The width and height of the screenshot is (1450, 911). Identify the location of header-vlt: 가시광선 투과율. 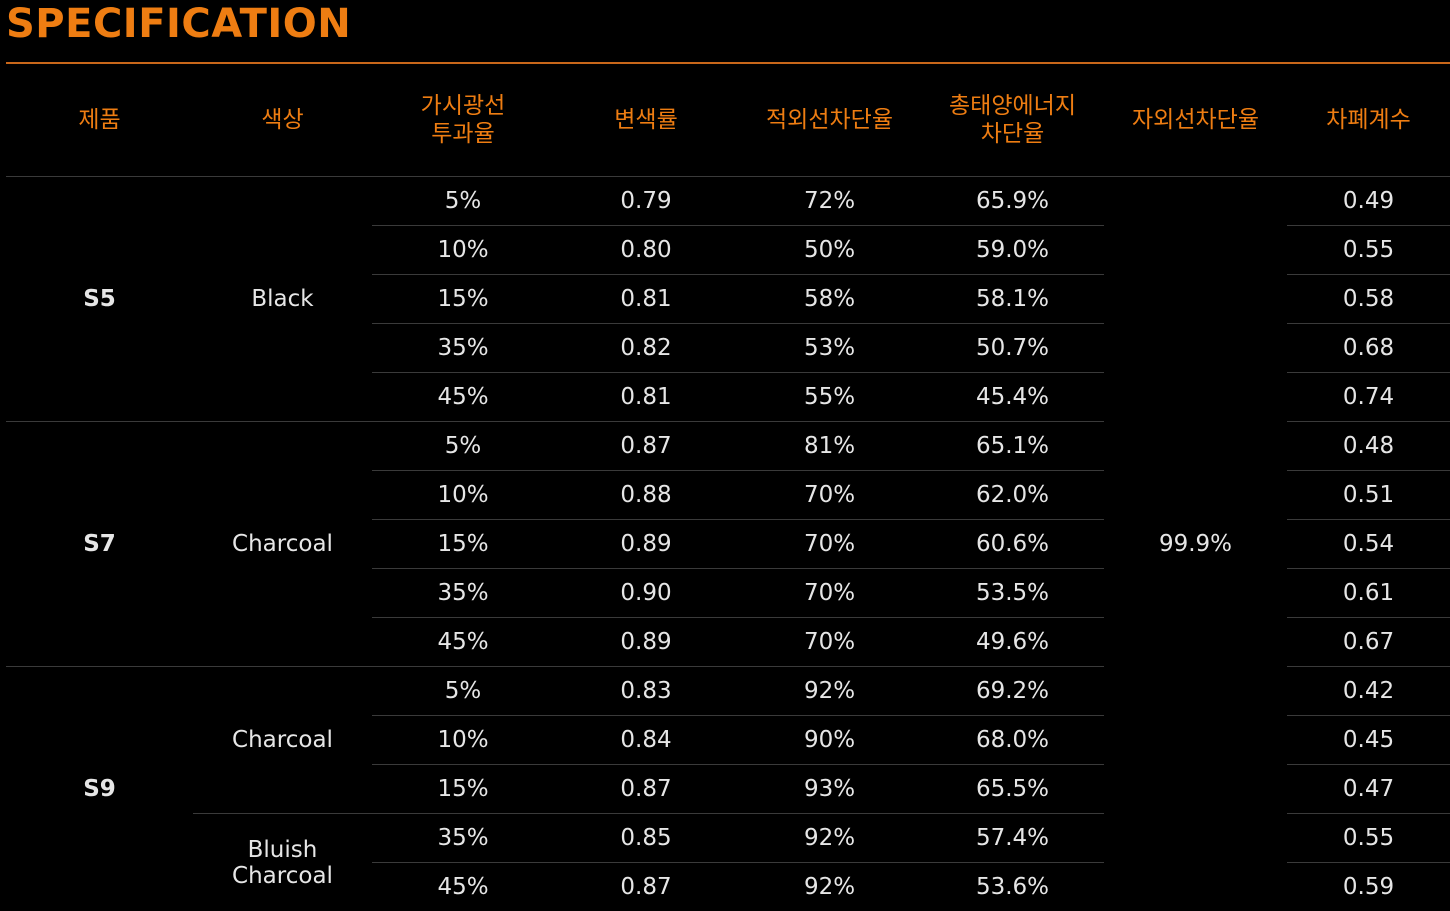
(463, 120).